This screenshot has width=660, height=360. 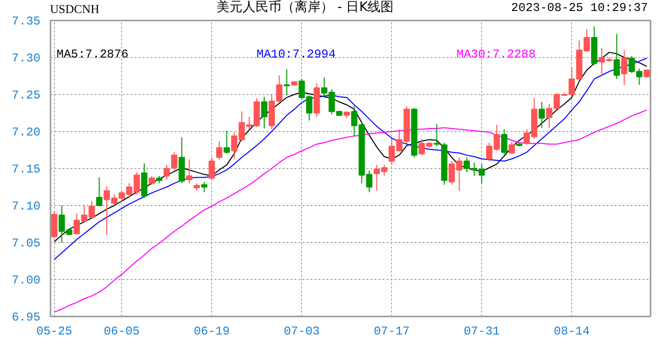 I want to click on x-tick-label: 08-14, so click(x=572, y=331).